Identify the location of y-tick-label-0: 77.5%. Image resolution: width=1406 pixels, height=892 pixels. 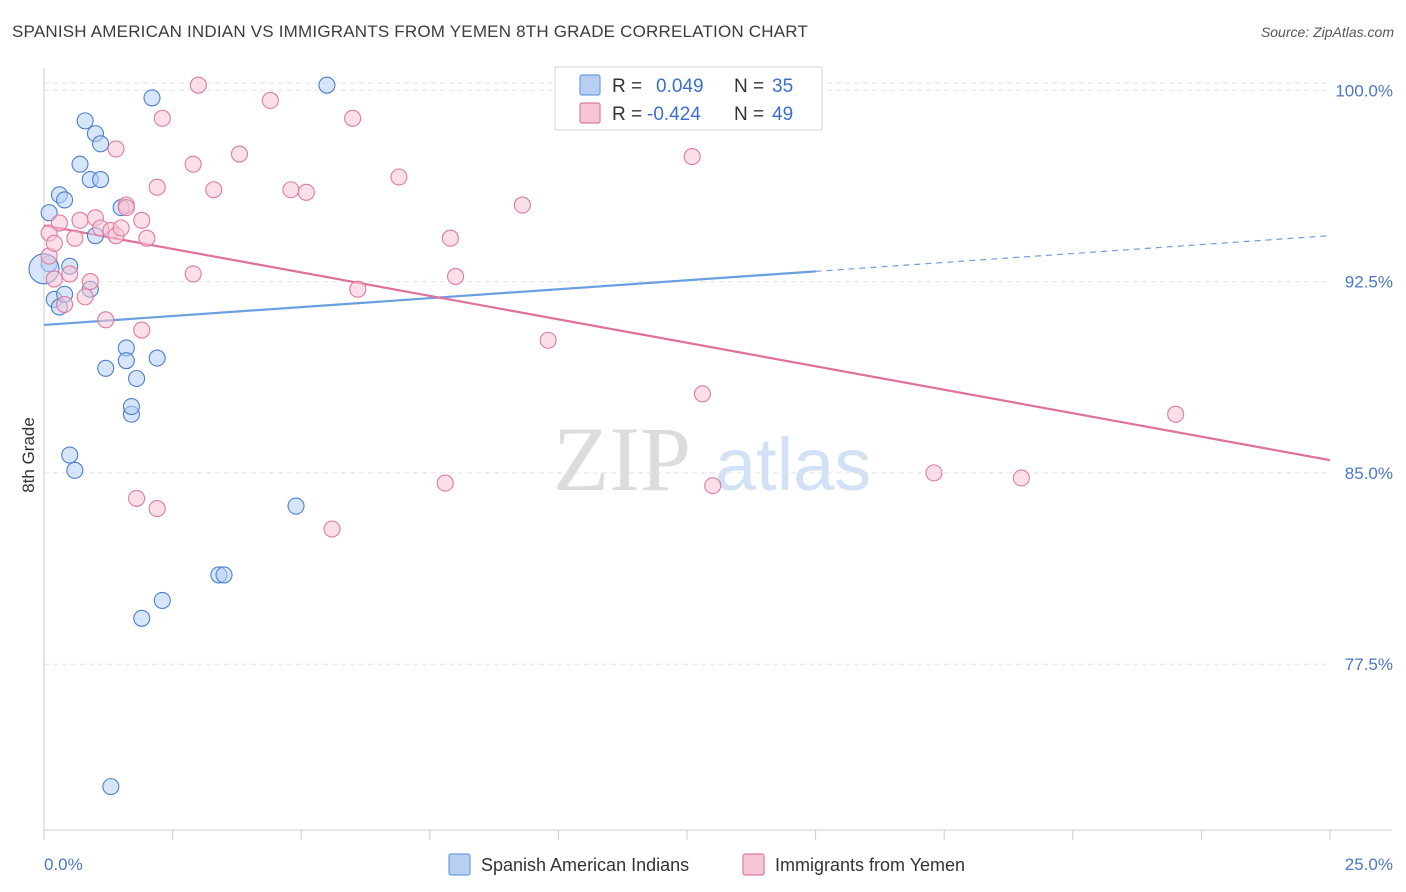
(1369, 664).